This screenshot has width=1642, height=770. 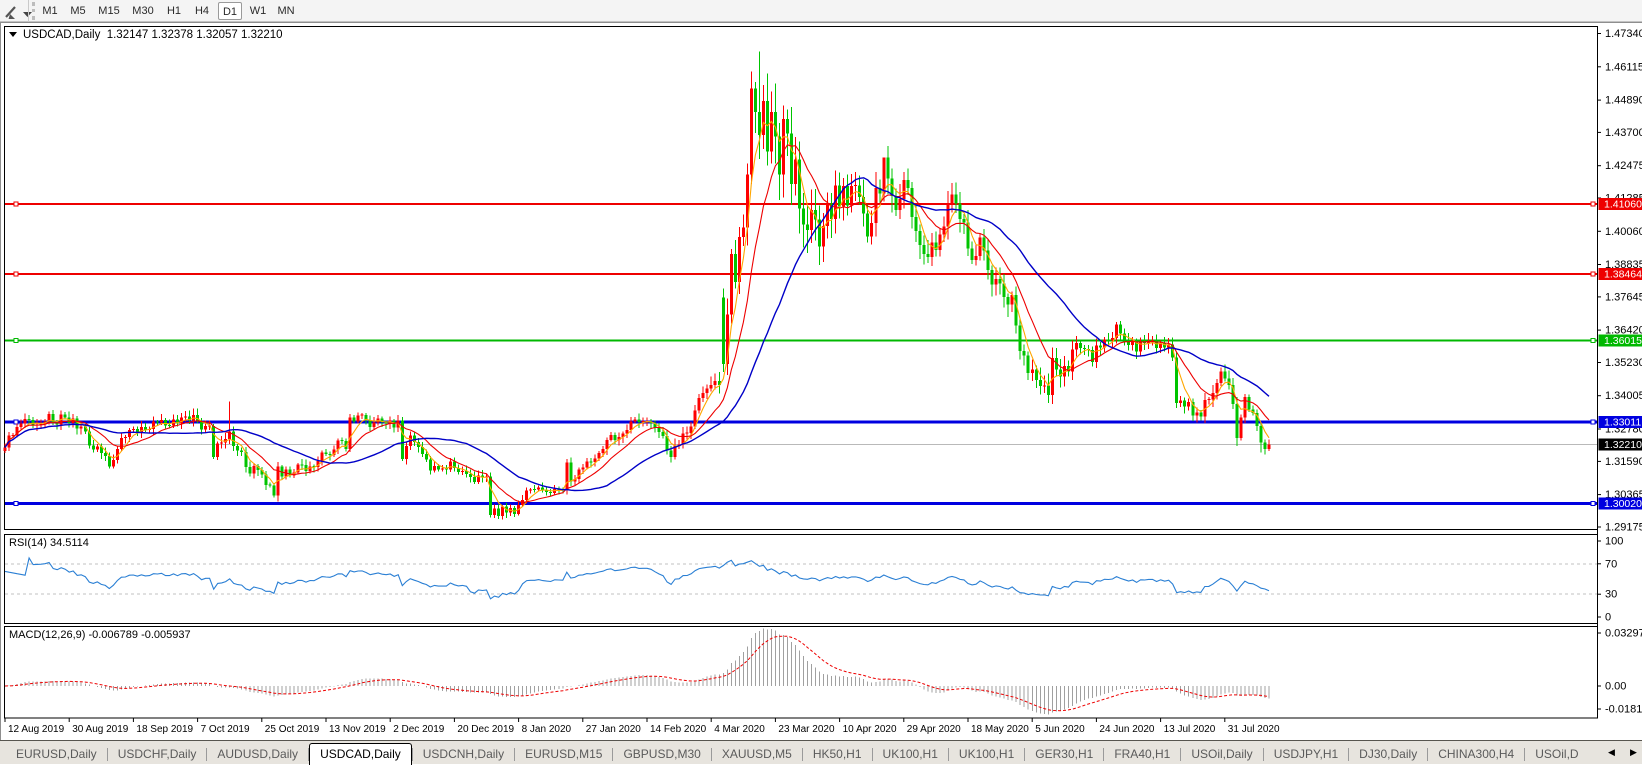 I want to click on svg-text: 1.42475, so click(x=1623, y=166).